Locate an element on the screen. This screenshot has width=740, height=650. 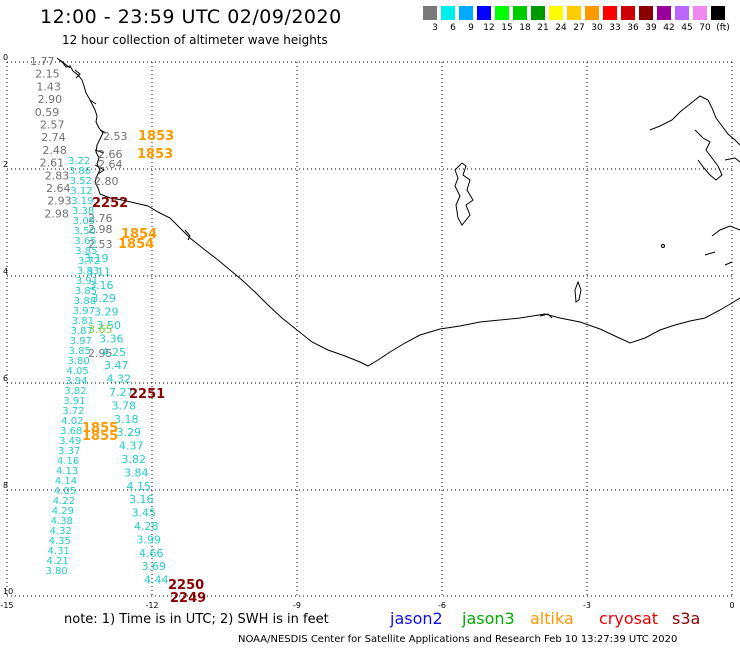
pass-time-label: 2251 is located at coordinates (147, 394).